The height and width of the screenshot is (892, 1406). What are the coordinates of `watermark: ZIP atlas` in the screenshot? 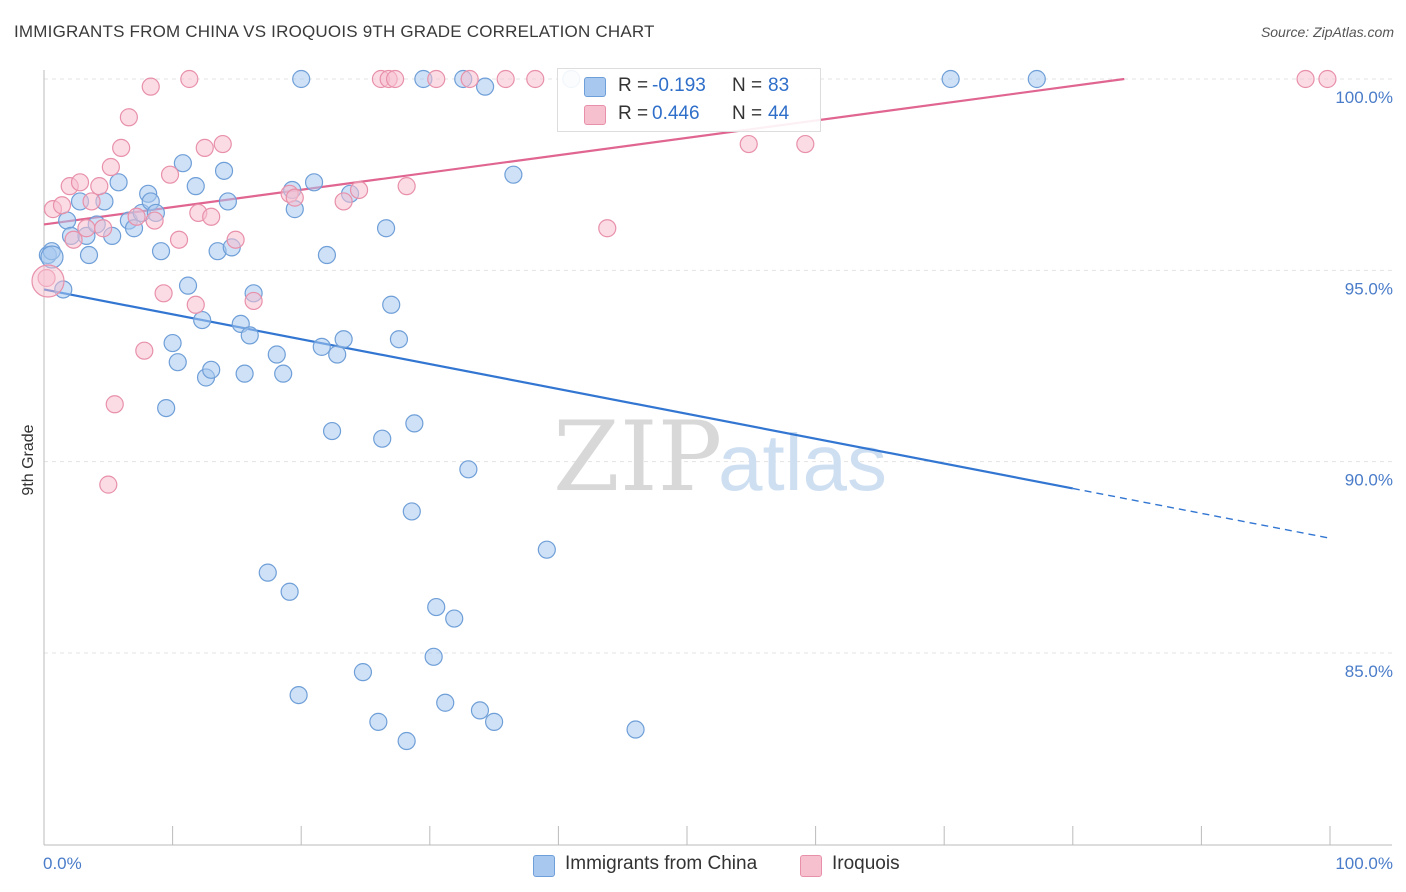 It's located at (720, 457).